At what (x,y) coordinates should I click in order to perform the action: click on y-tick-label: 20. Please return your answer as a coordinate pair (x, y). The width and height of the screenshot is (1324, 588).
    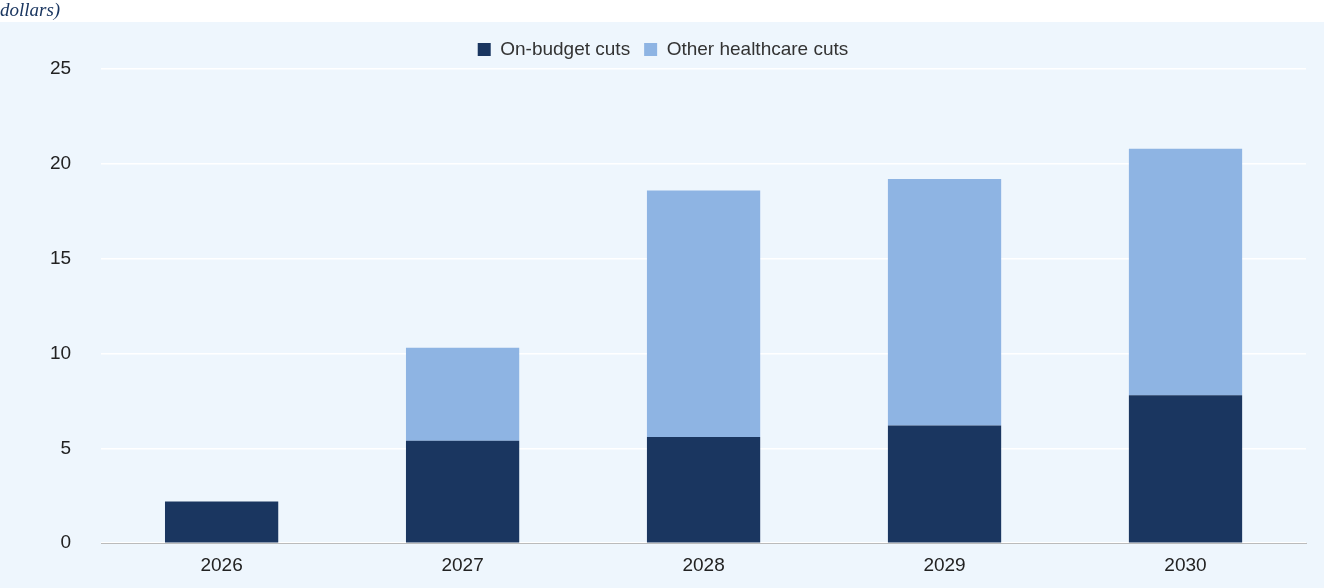
    Looking at the image, I should click on (60, 163).